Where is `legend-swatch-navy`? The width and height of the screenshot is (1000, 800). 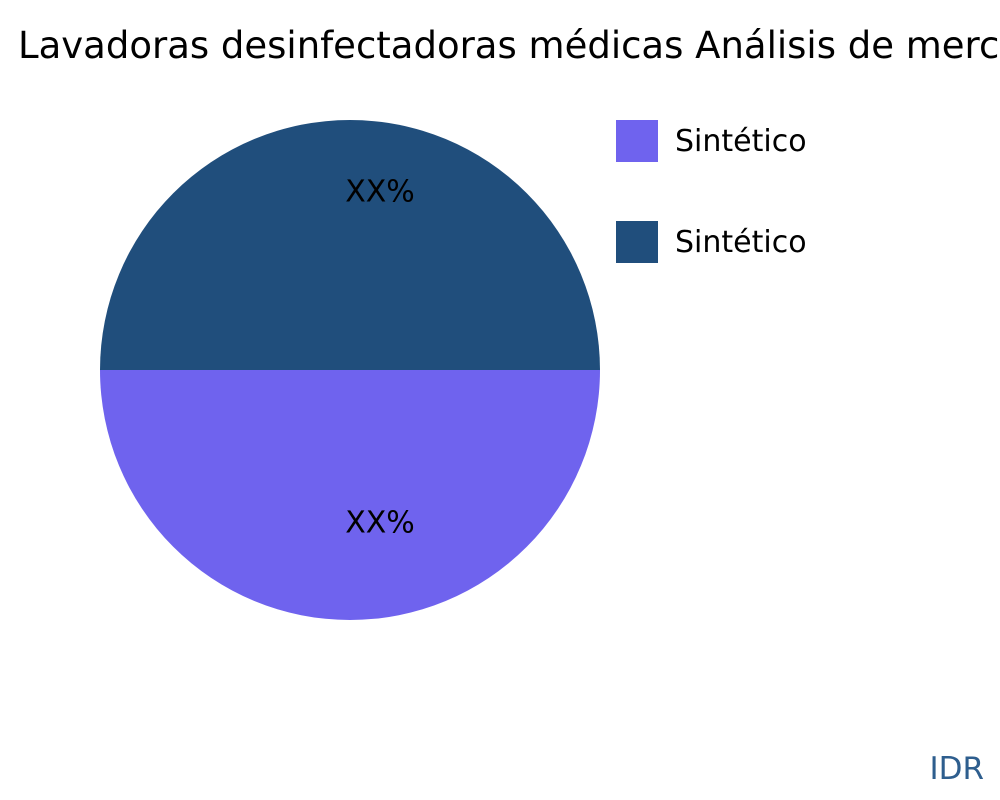 legend-swatch-navy is located at coordinates (637, 242).